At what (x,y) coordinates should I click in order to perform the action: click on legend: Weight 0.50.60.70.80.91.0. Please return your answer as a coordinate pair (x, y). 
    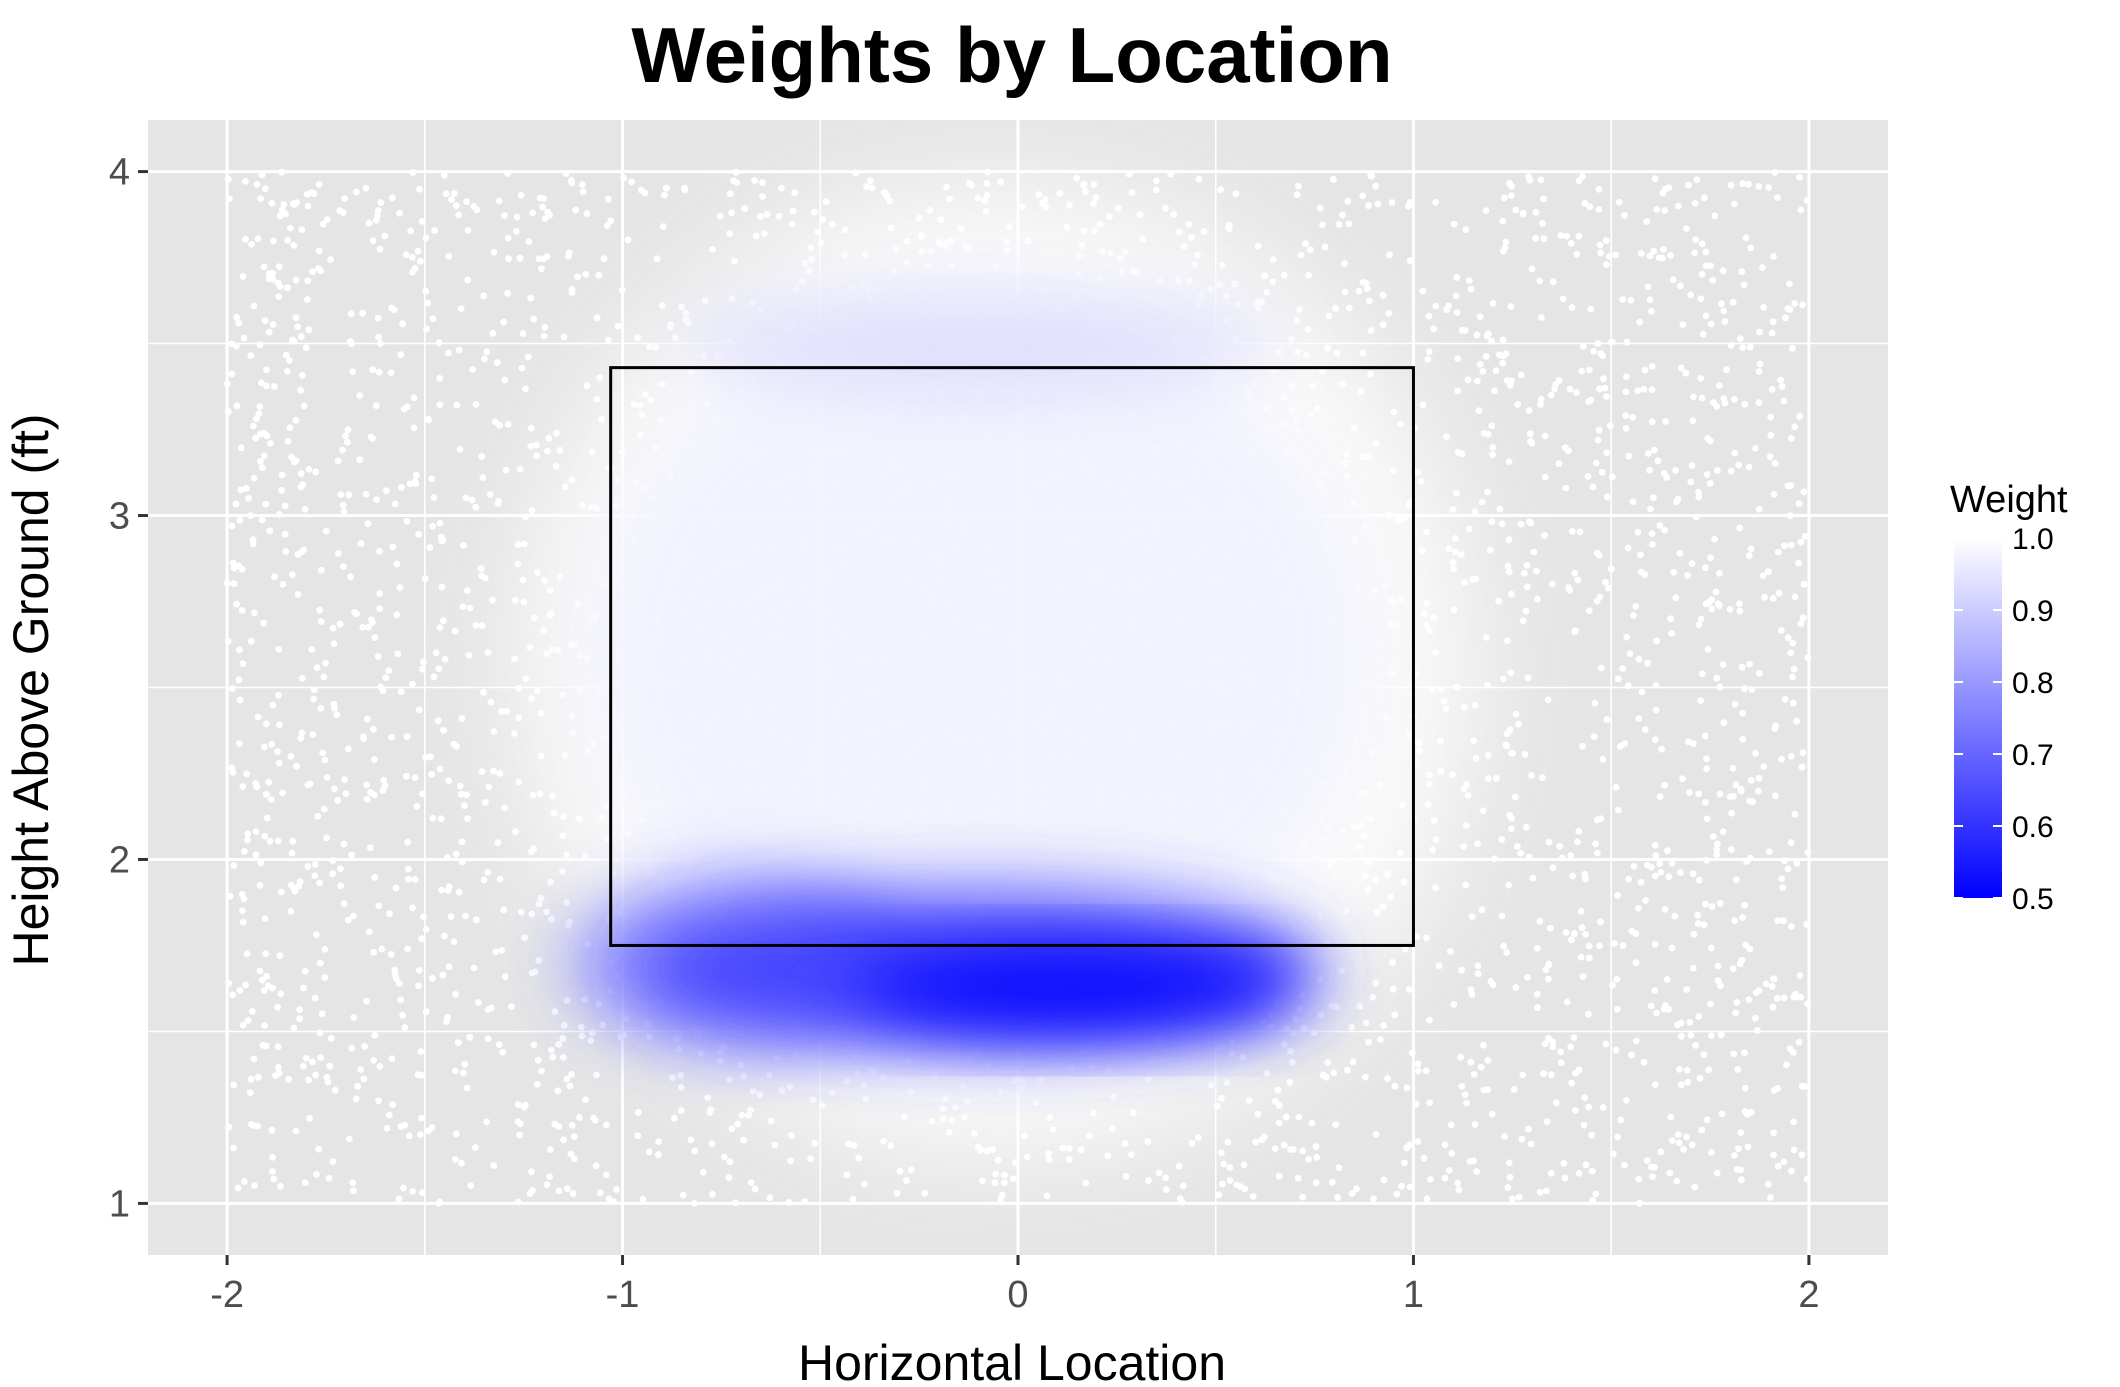
    Looking at the image, I should click on (2009, 697).